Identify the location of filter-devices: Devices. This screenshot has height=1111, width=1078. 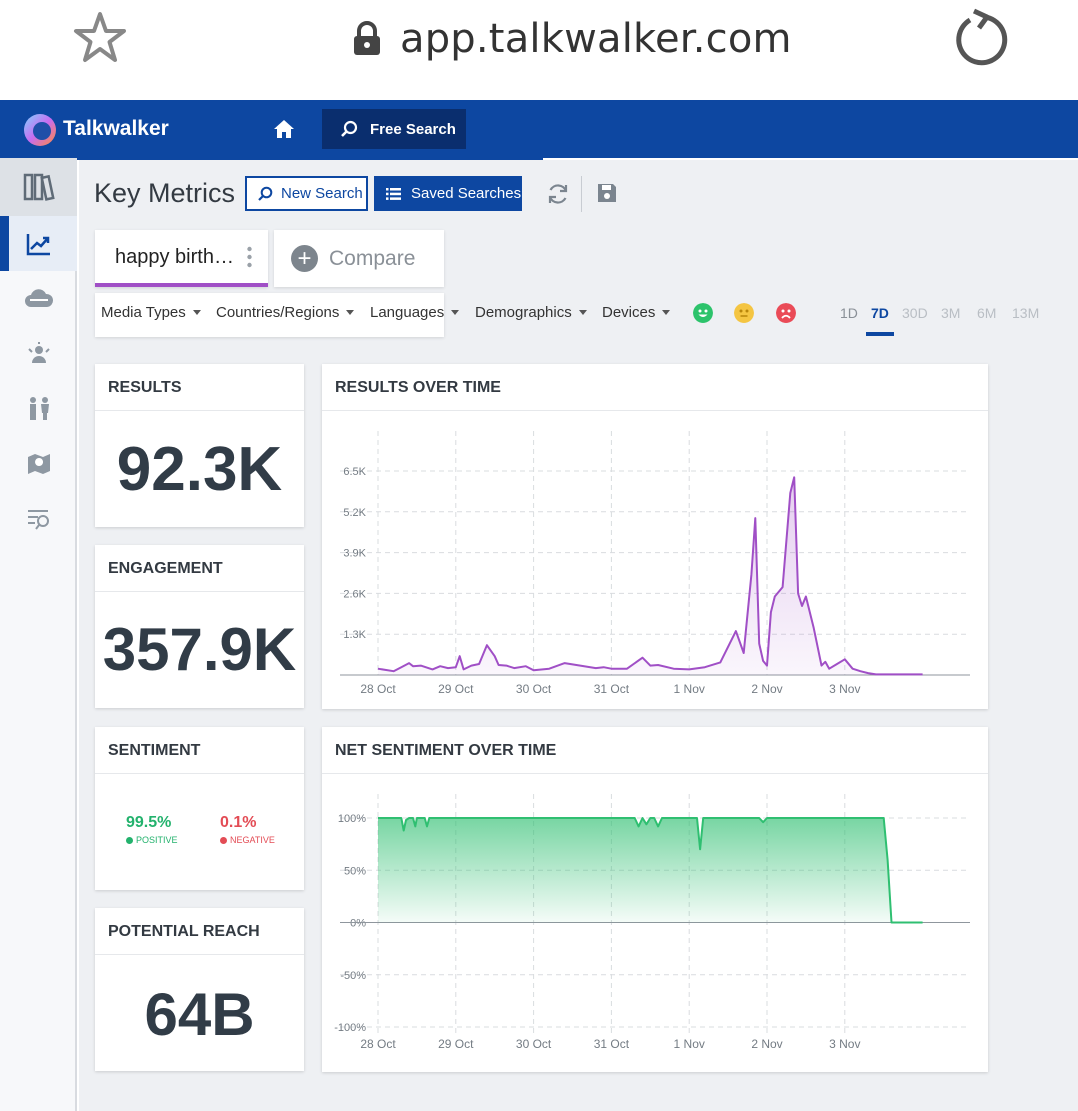
(636, 312).